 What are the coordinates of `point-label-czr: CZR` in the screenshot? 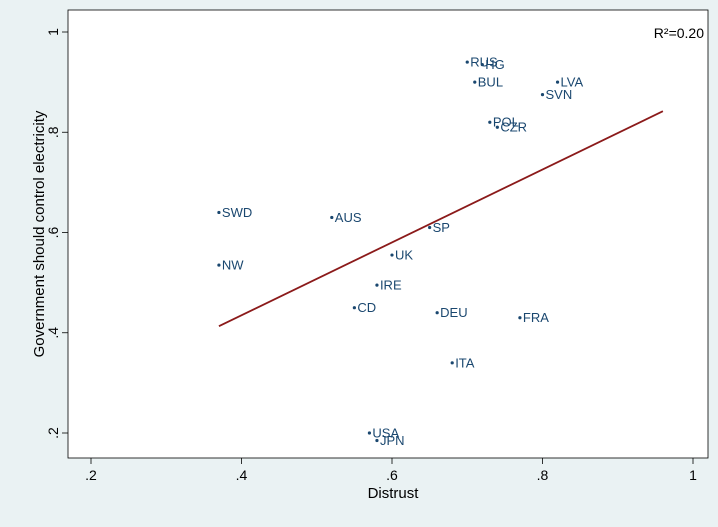 It's located at (513, 127).